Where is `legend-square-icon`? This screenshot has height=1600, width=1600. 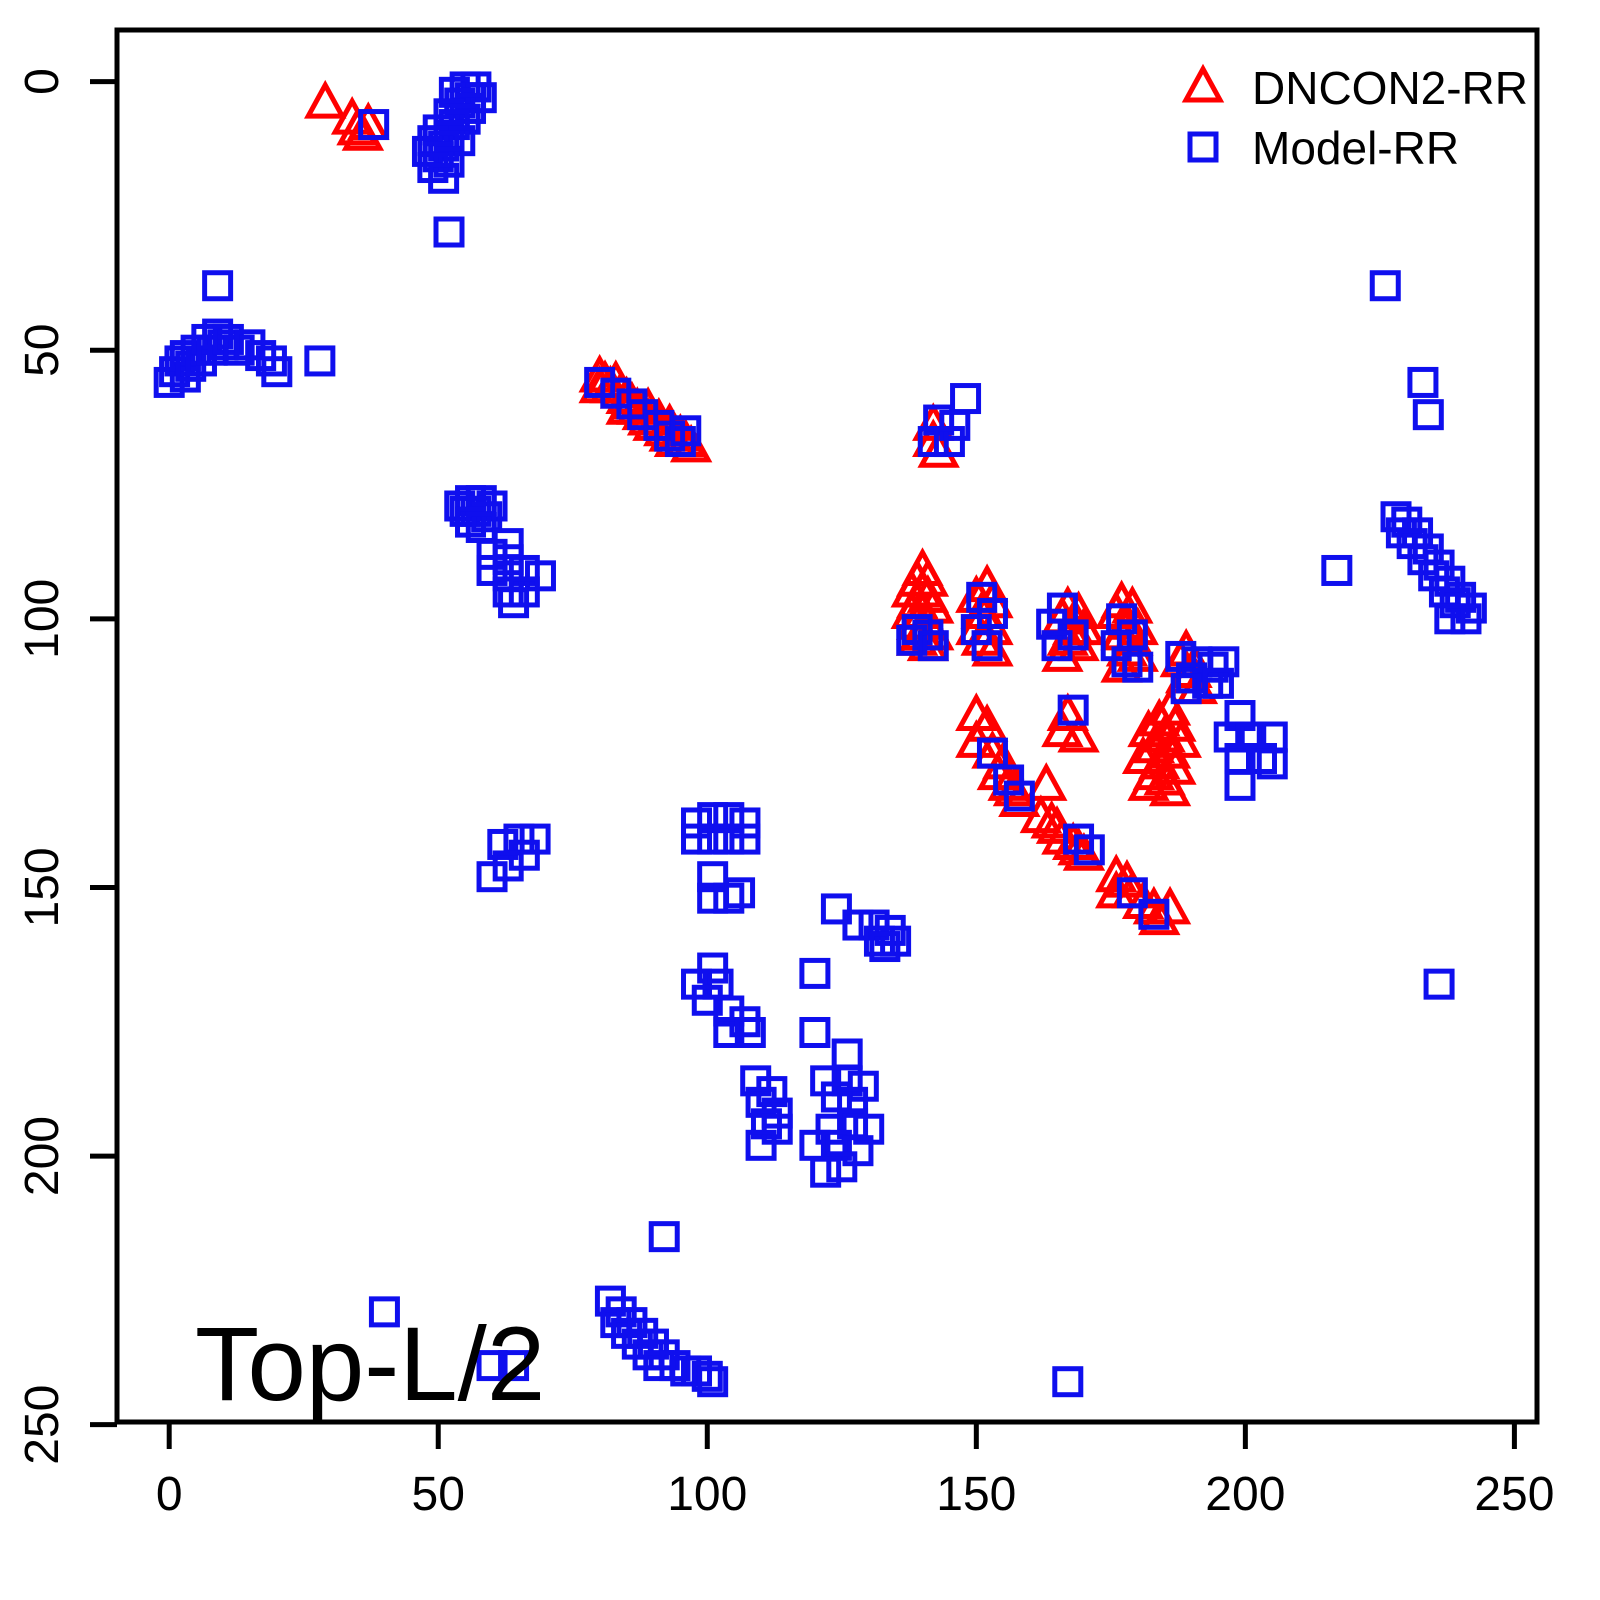 legend-square-icon is located at coordinates (1203, 147).